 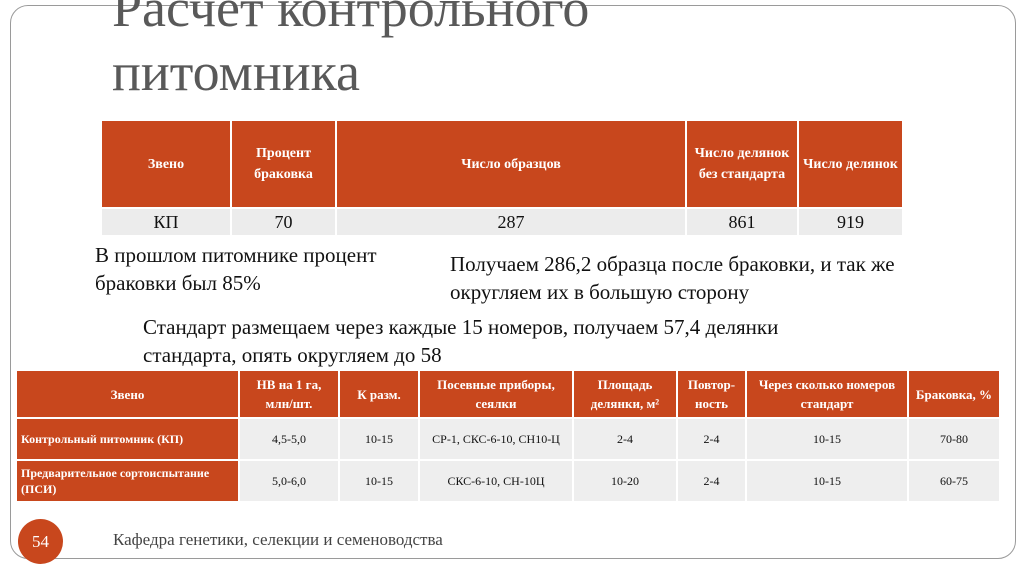 What do you see at coordinates (289, 439) in the screenshot?
I see `table-cell: 4,5-5,0` at bounding box center [289, 439].